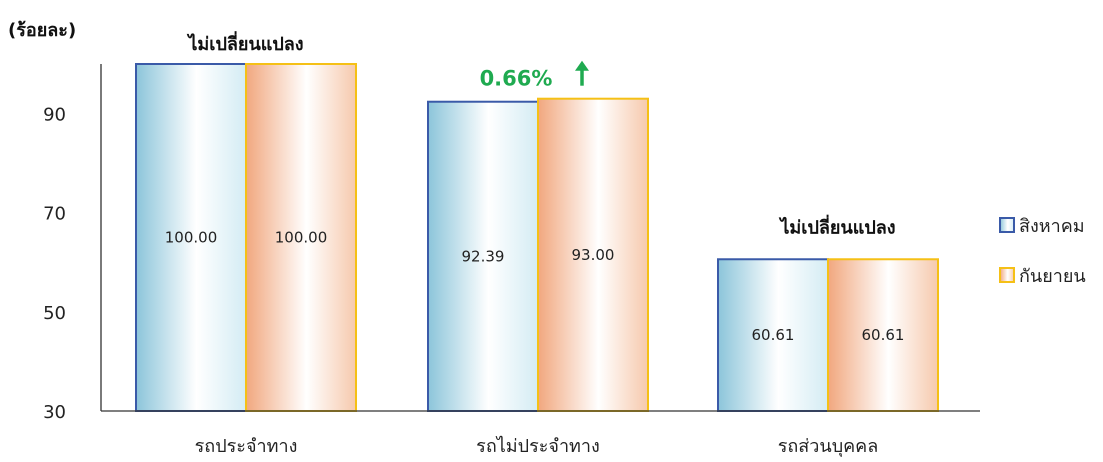 The width and height of the screenshot is (1103, 462). What do you see at coordinates (54, 412) in the screenshot?
I see `y-tick-label: 30` at bounding box center [54, 412].